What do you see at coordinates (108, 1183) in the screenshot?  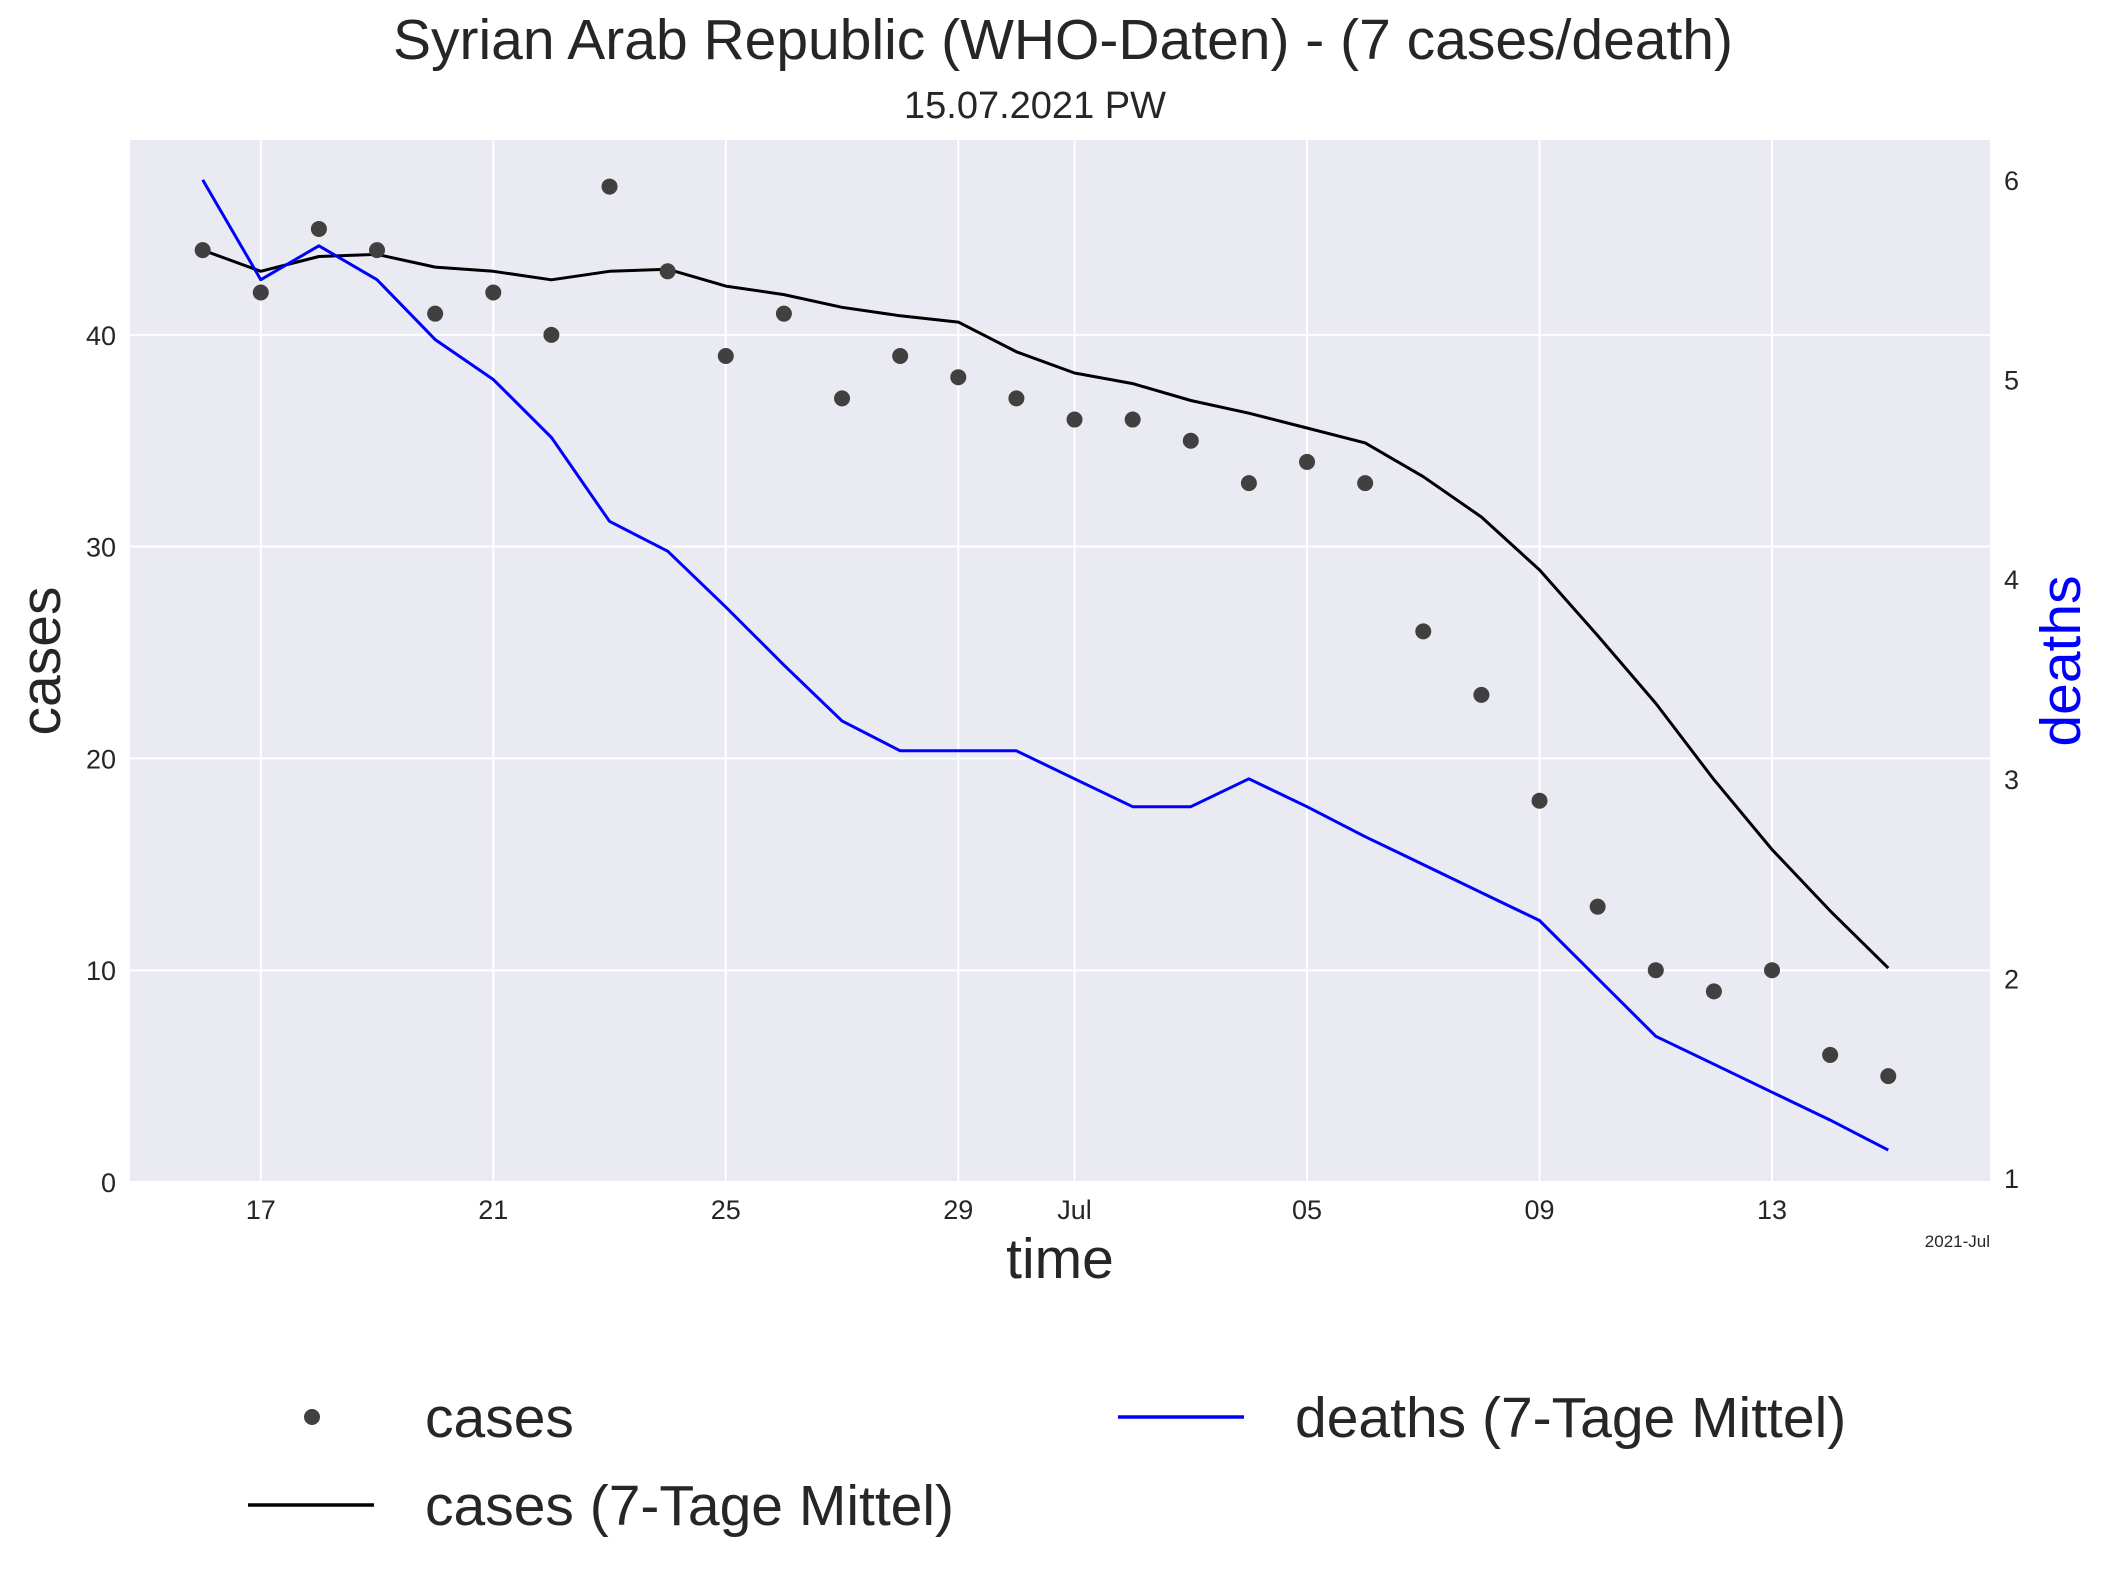 I see `y-left-tick-label: 0` at bounding box center [108, 1183].